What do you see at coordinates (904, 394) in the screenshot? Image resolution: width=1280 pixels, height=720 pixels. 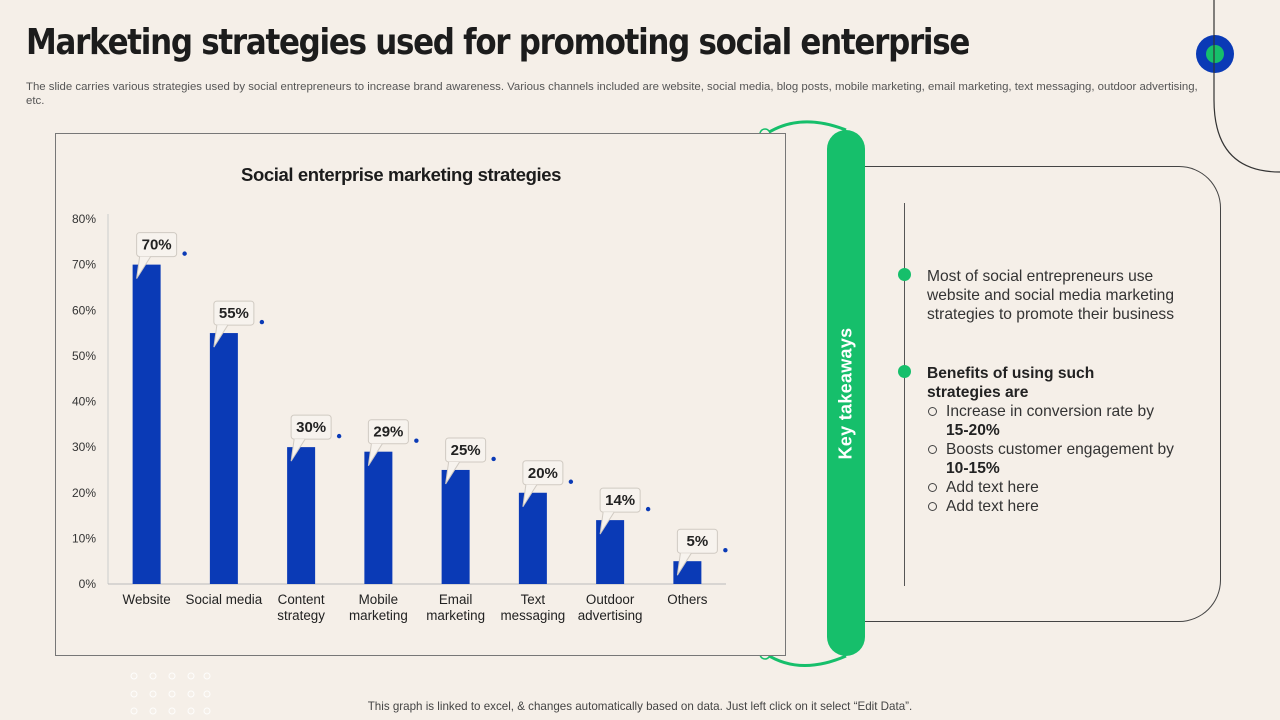 I see `takeaways-divider` at bounding box center [904, 394].